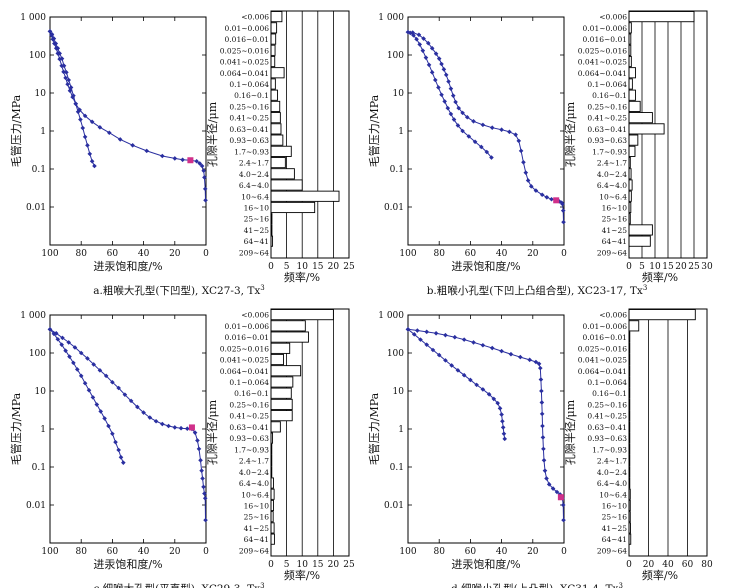 Image resolution: width=741 pixels, height=588 pixels. Describe the element at coordinates (612, 163) in the screenshot. I see `hist-bin-label: 2.4~1.7` at that location.